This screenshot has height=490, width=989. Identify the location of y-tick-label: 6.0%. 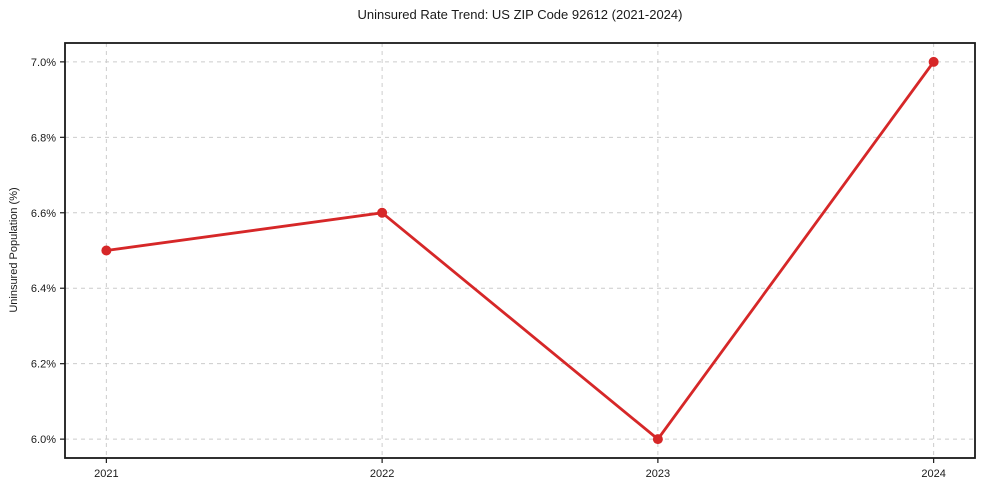
(43, 440).